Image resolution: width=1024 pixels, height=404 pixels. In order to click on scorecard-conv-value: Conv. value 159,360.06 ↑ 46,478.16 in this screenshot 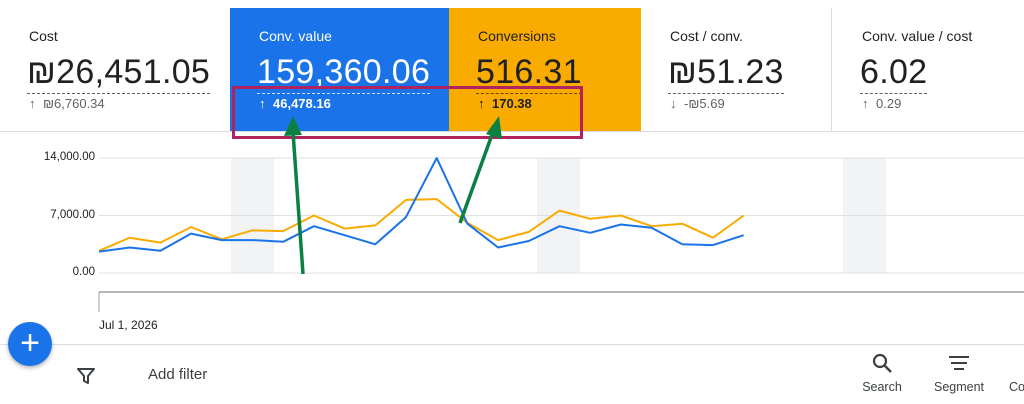, I will do `click(339, 69)`.